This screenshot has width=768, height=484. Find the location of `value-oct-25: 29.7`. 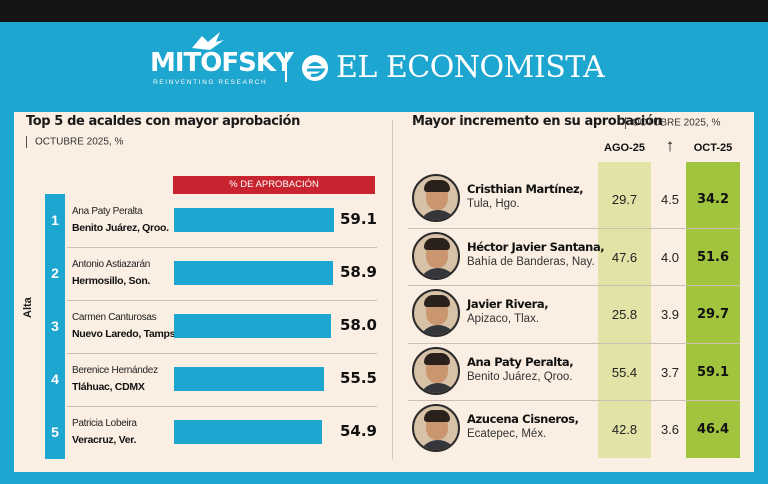

value-oct-25: 29.7 is located at coordinates (713, 314).